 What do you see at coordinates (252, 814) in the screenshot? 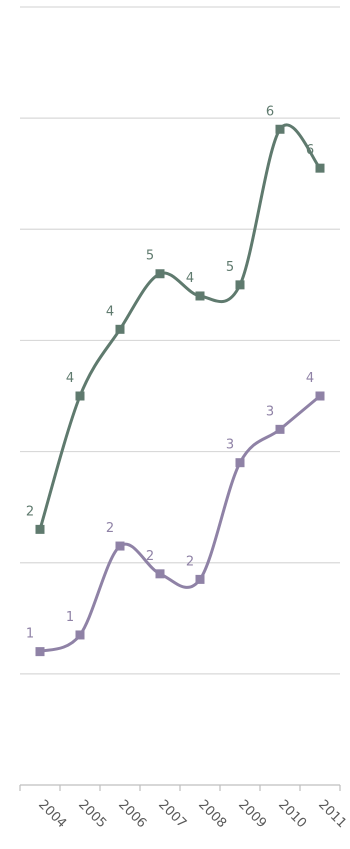
I see `x-tick-label: 2009` at bounding box center [252, 814].